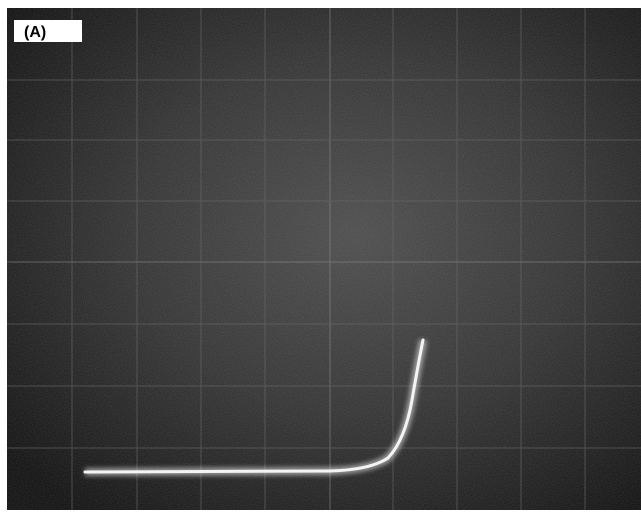  Describe the element at coordinates (35, 32) in the screenshot. I see `panel-label: (A)` at that location.